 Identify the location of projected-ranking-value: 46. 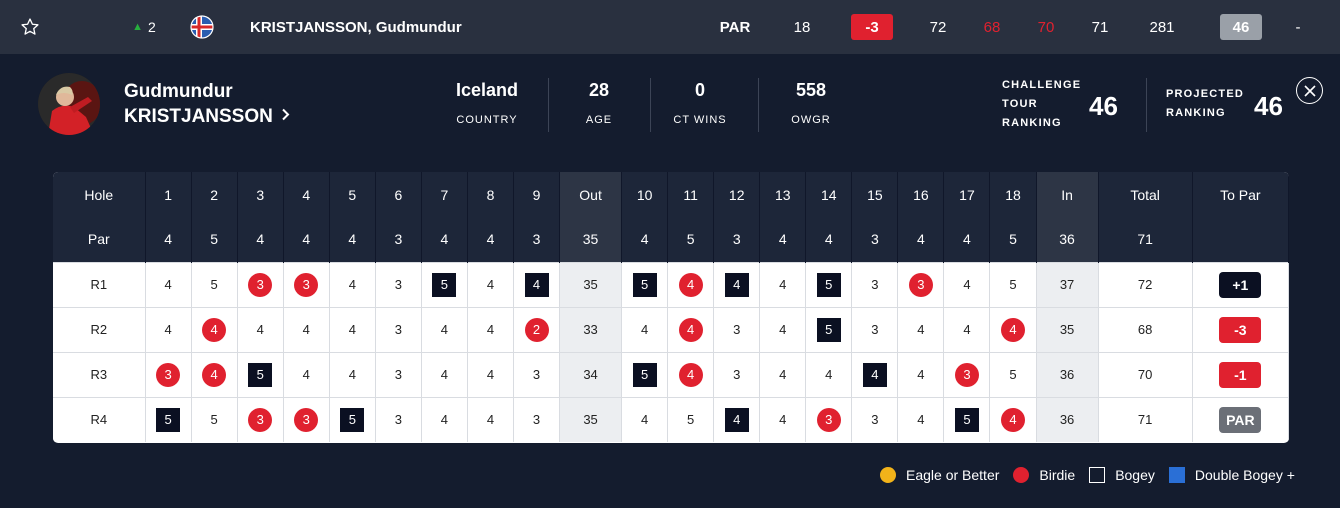
(1268, 106).